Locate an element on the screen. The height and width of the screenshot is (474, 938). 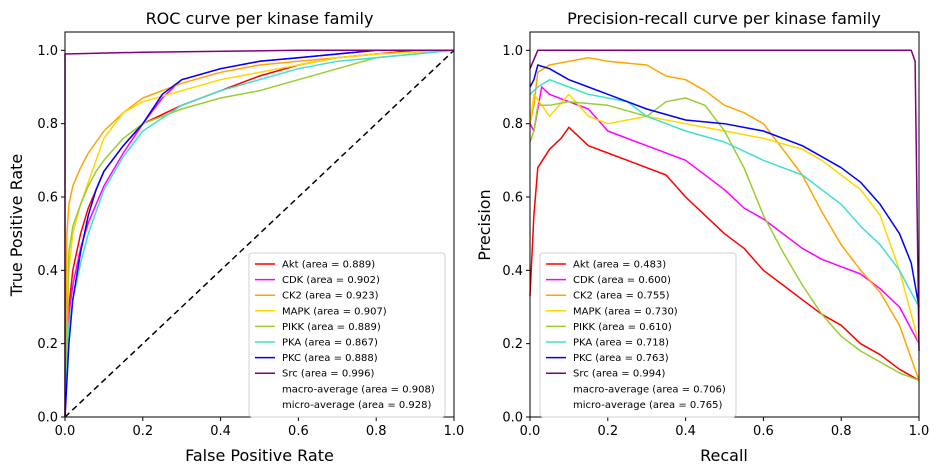
roc-title: ROC curve per kinase family is located at coordinates (260, 18).